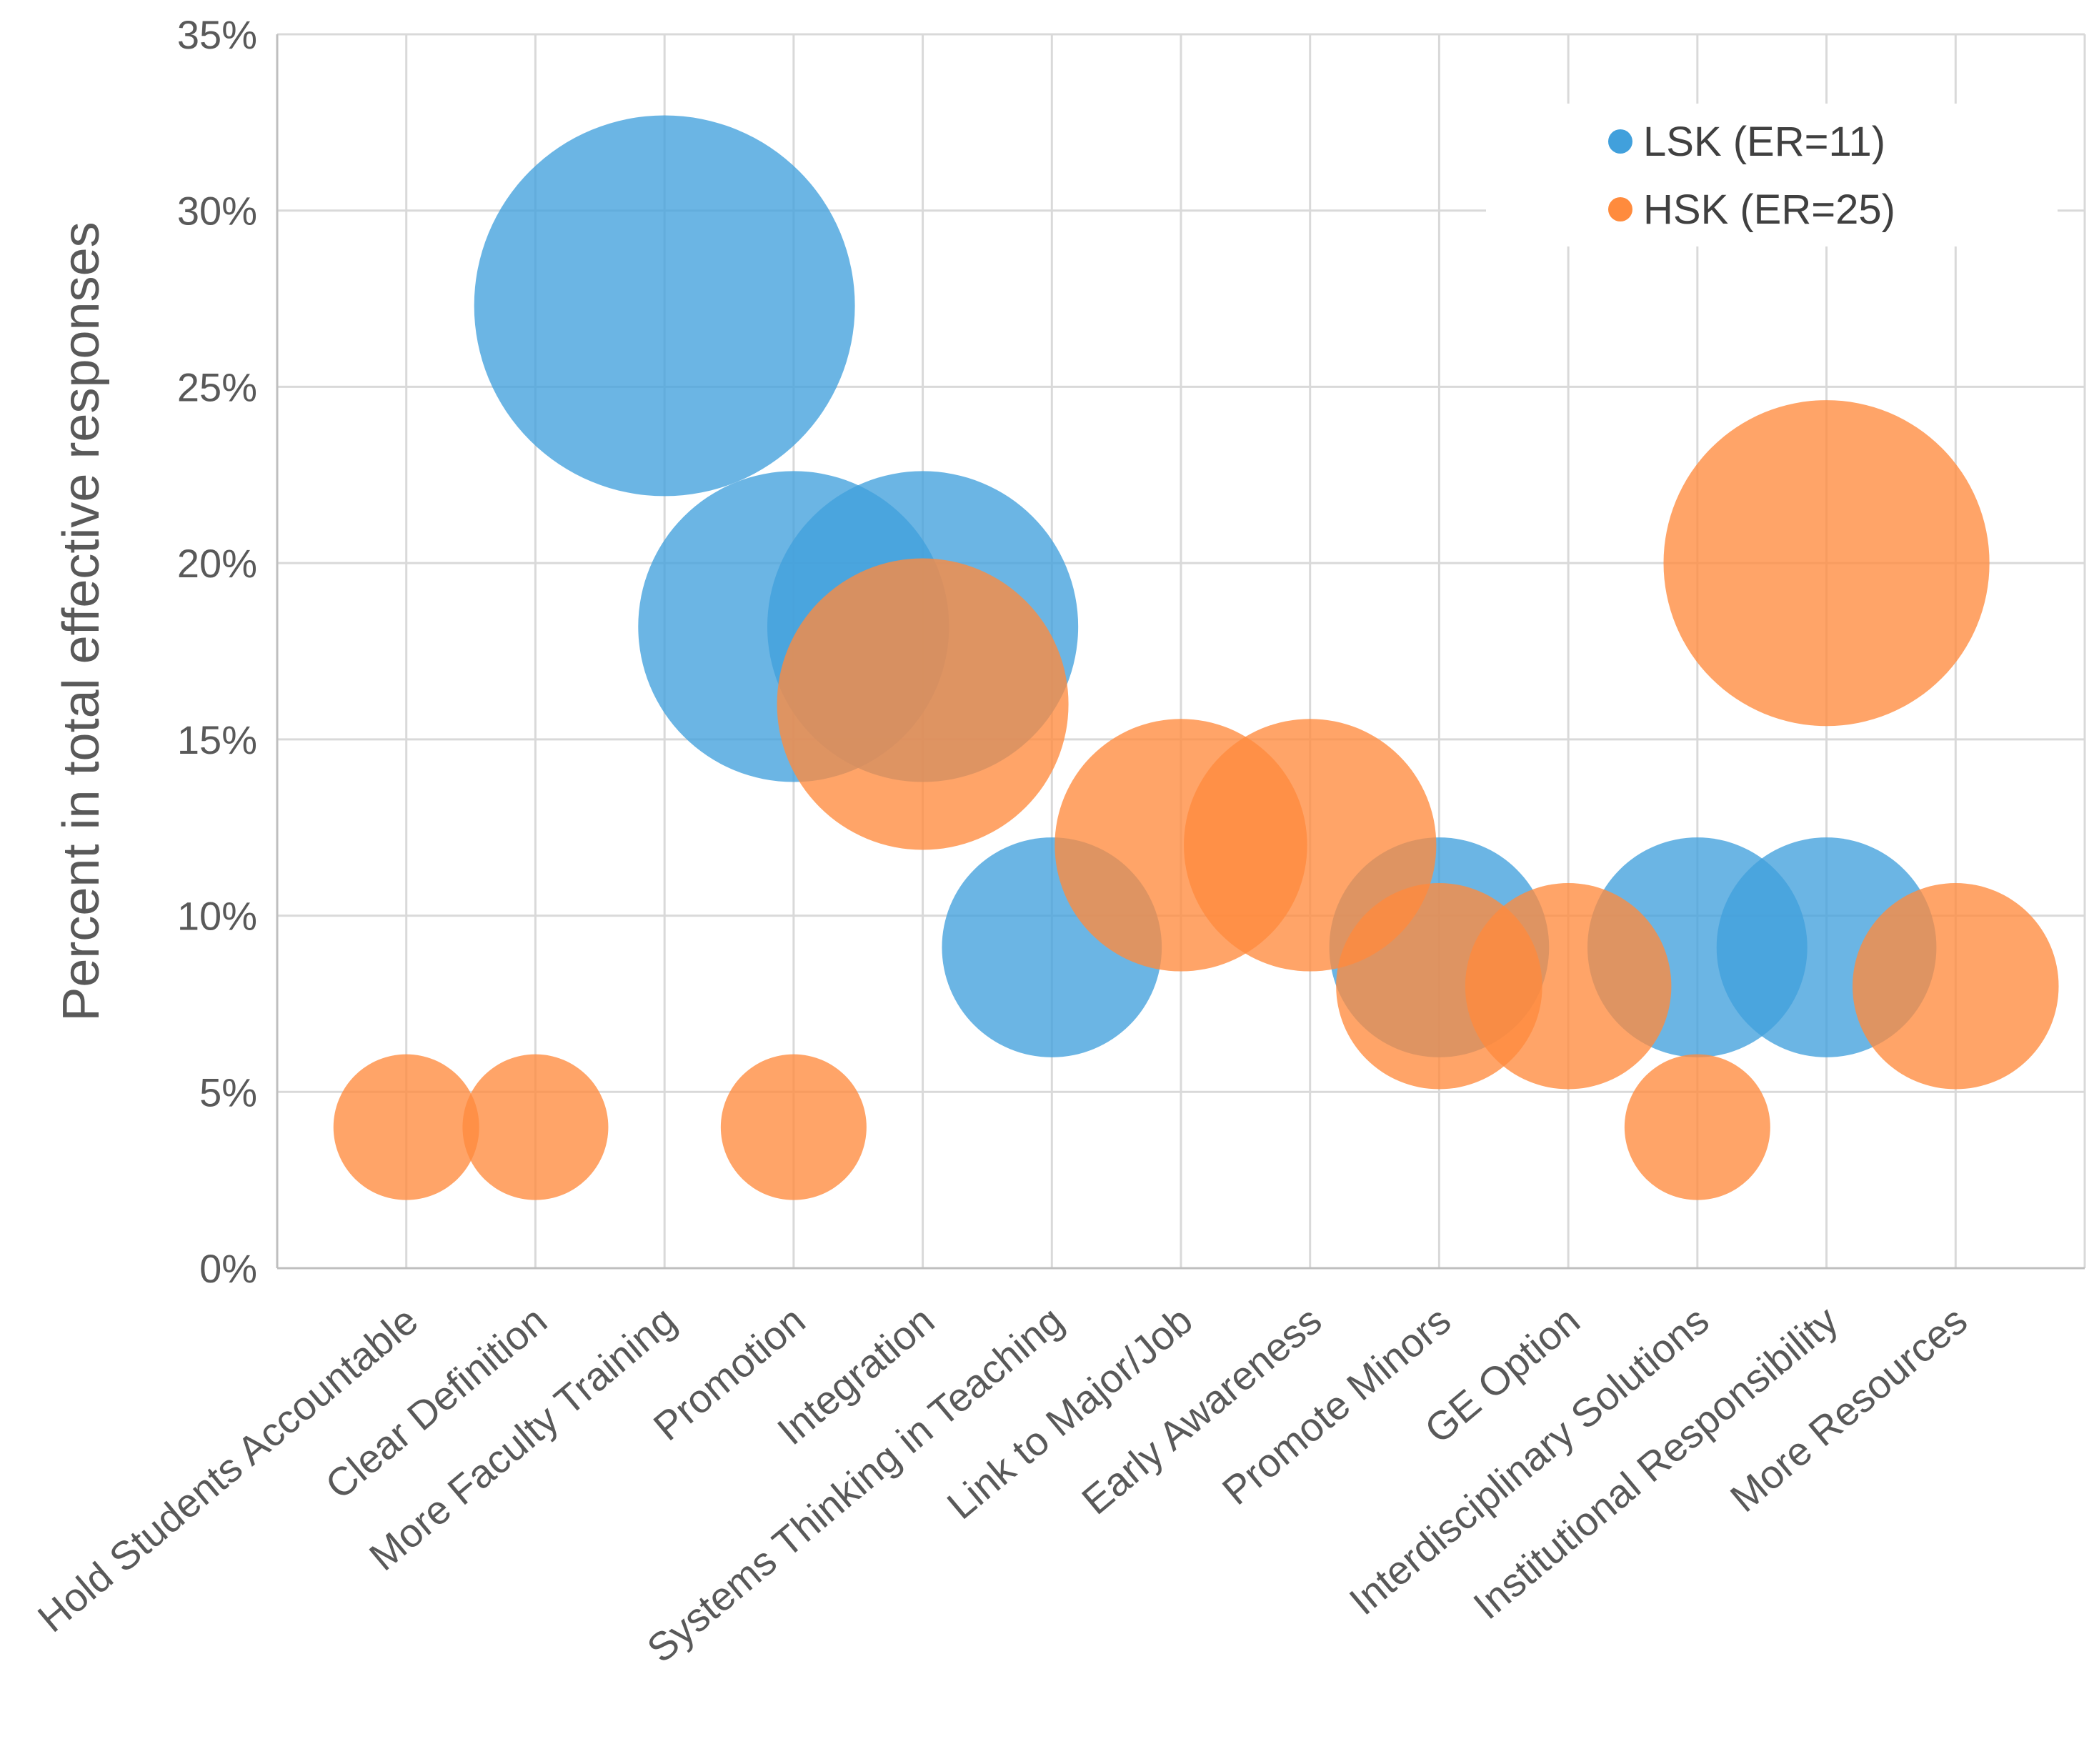 The height and width of the screenshot is (1764, 2099). I want to click on y-axis-title: Percent in total effective responses, so click(82, 621).